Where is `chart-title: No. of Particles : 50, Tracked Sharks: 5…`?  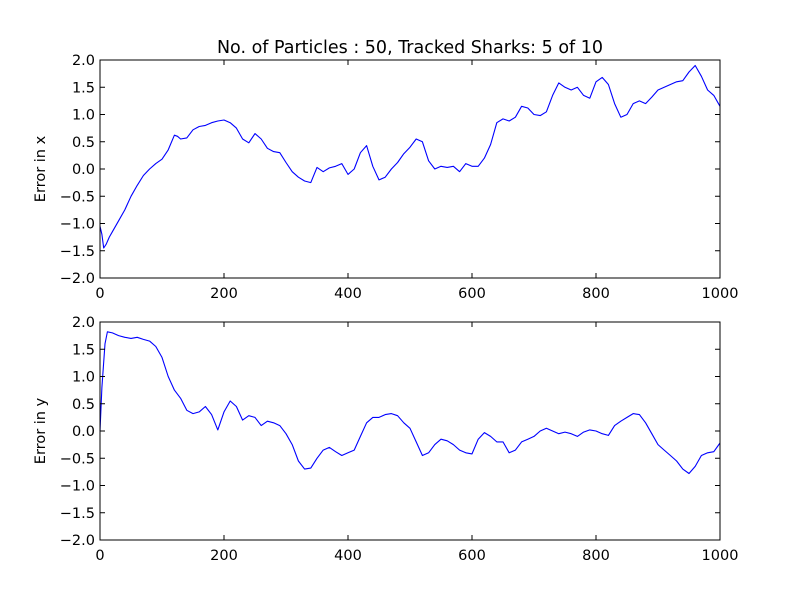
chart-title: No. of Particles : 50, Tracked Sharks: 5… is located at coordinates (410, 48).